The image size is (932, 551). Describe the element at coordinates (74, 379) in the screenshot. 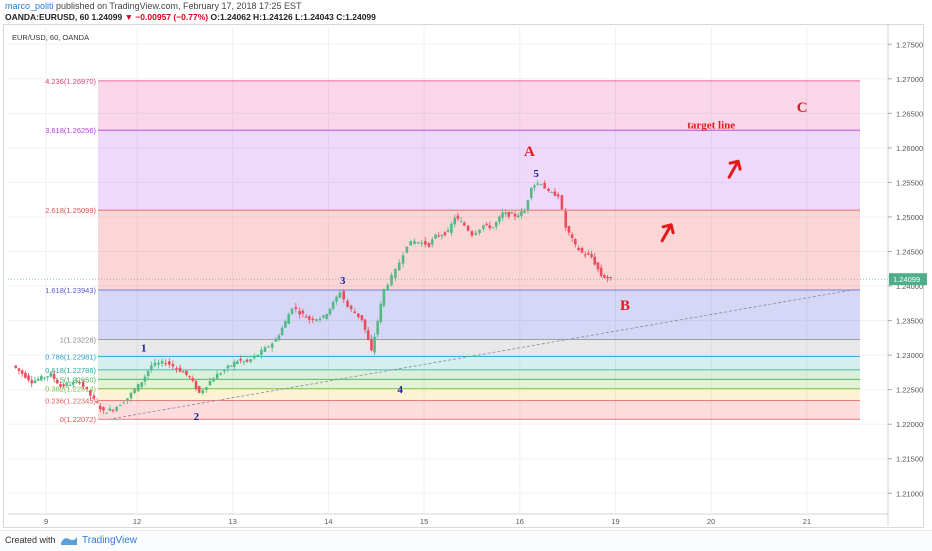

I see `fib-level-label: 0.5(1.22650)` at that location.